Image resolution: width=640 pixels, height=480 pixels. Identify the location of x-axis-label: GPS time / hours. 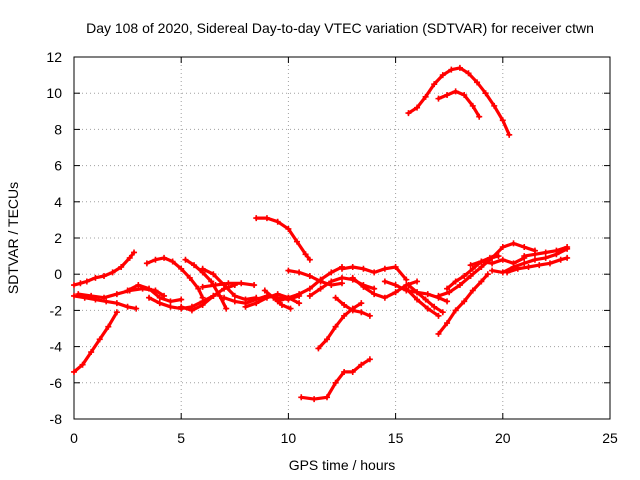
(342, 465).